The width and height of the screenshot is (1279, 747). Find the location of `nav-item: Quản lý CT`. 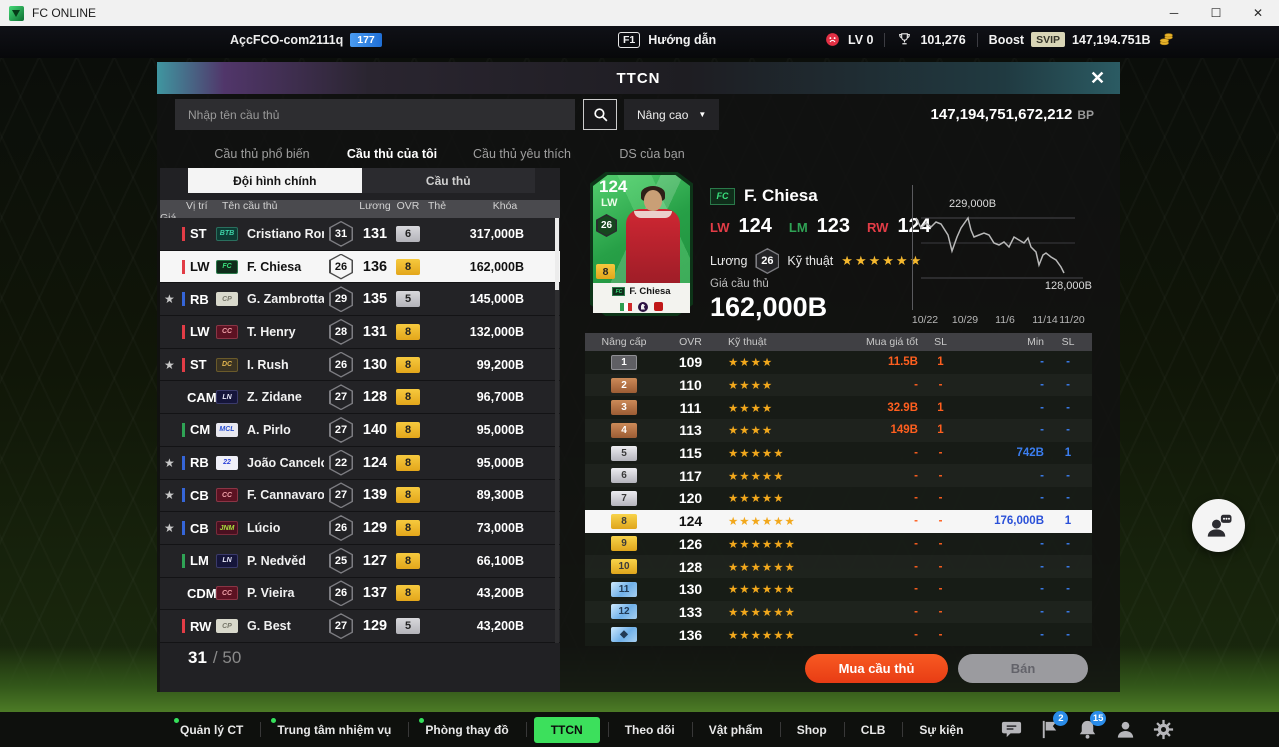

nav-item: Quản lý CT is located at coordinates (211, 729).